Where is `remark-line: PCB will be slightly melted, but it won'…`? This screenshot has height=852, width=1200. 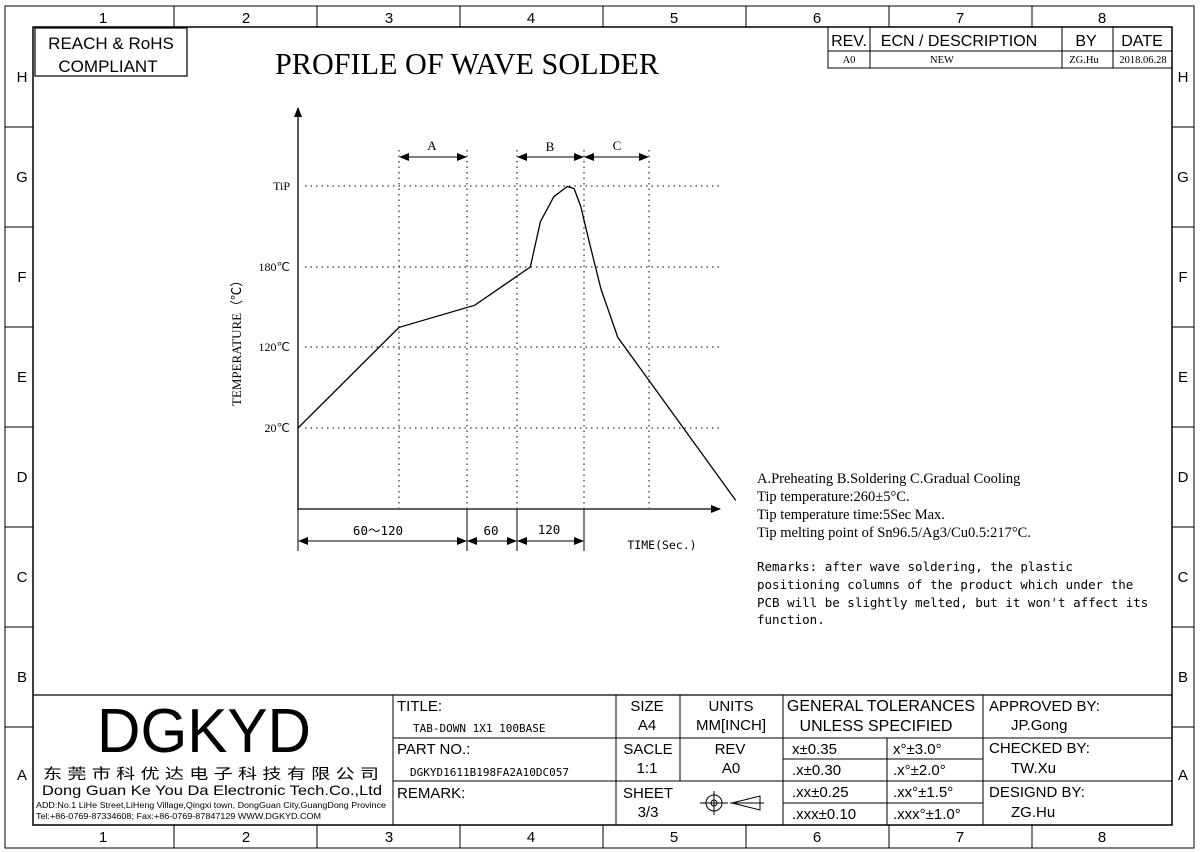
remark-line: PCB will be slightly melted, but it won'… is located at coordinates (952, 602).